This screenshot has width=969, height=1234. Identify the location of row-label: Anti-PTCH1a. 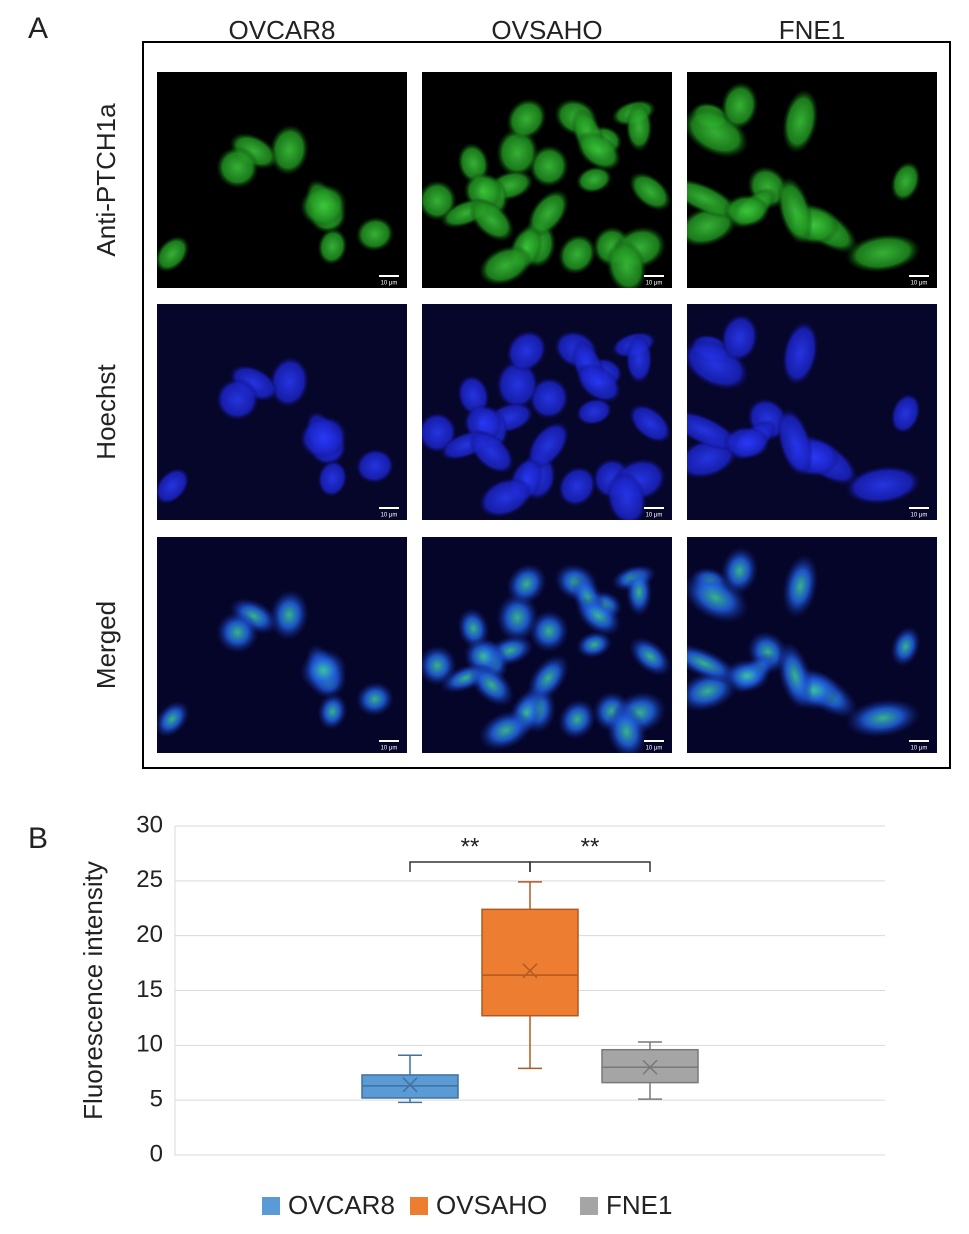
(106, 180).